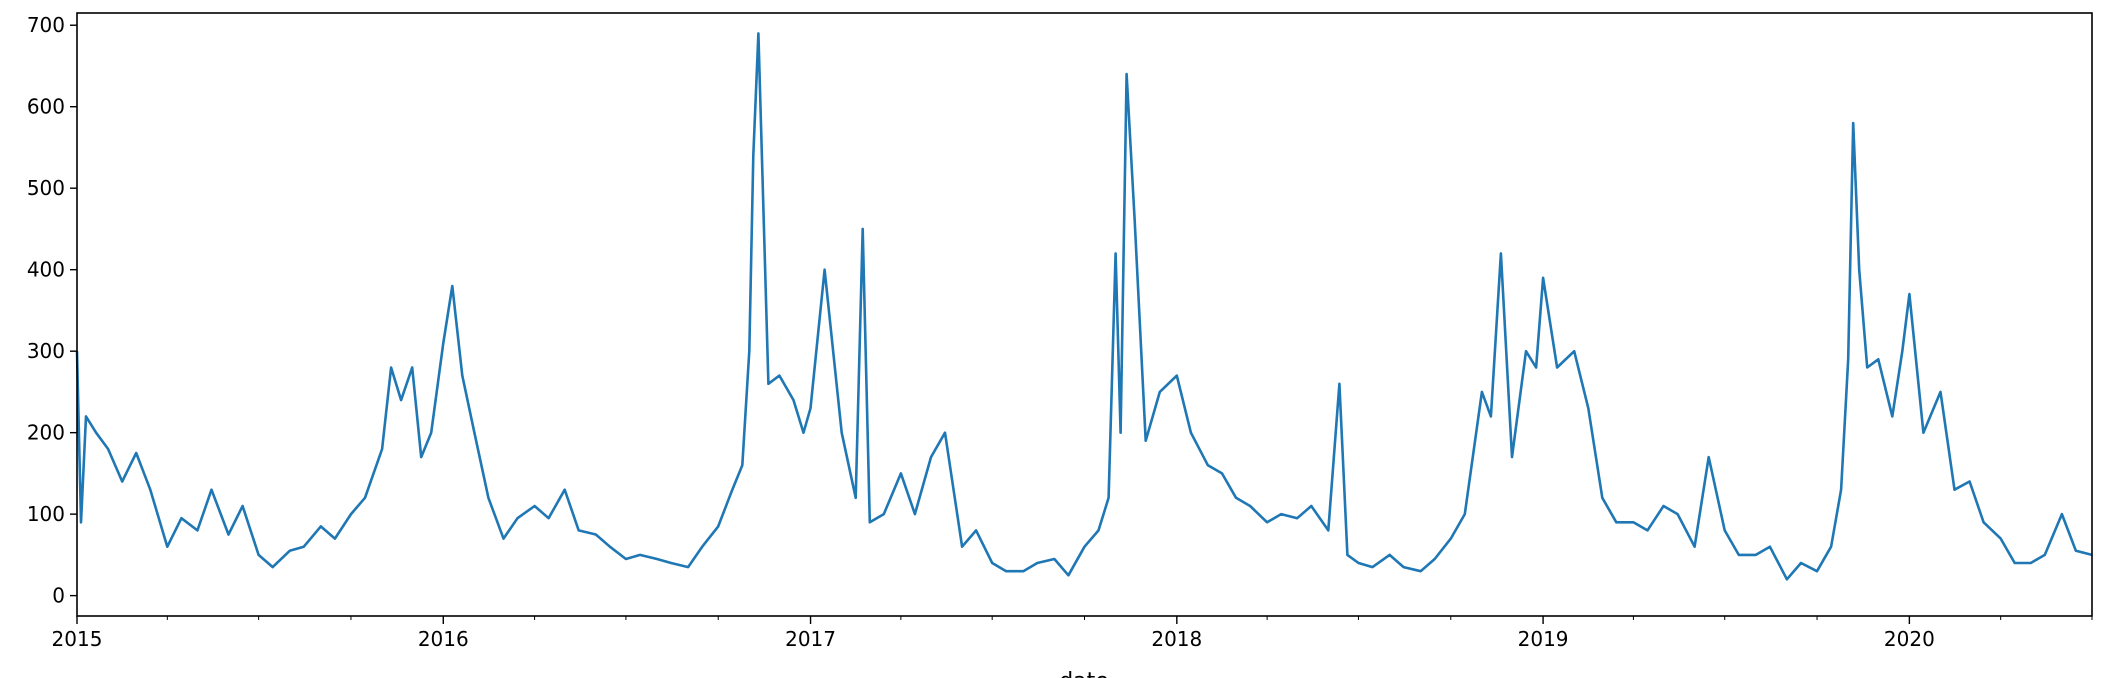 The image size is (2110, 678). I want to click on y-tick-label: 300, so click(46, 351).